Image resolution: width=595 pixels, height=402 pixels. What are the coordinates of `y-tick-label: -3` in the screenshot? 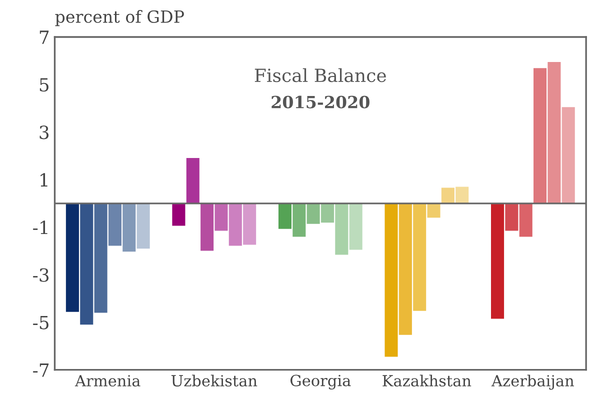 It's located at (41, 275).